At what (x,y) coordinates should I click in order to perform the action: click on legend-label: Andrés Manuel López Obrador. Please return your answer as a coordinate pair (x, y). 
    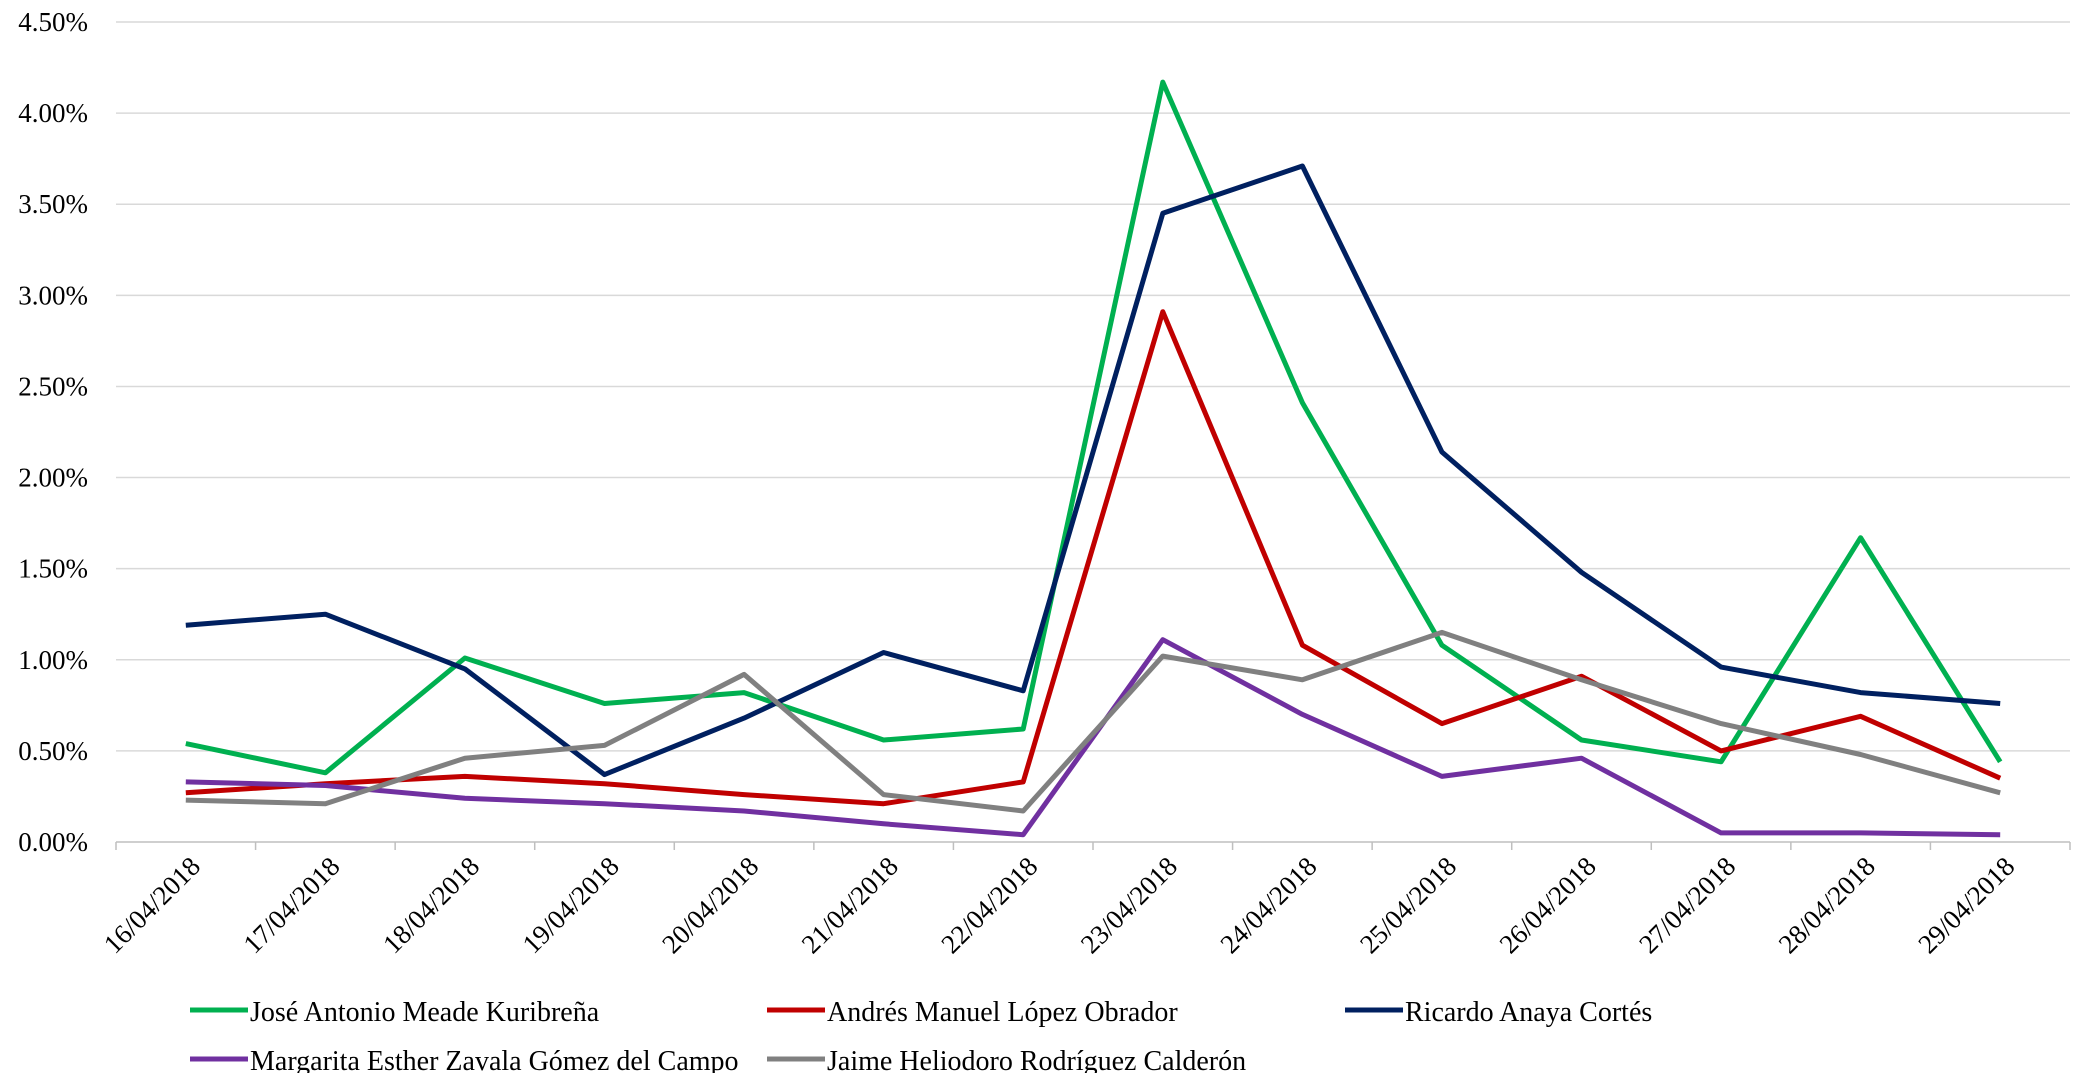
    Looking at the image, I should click on (1002, 1012).